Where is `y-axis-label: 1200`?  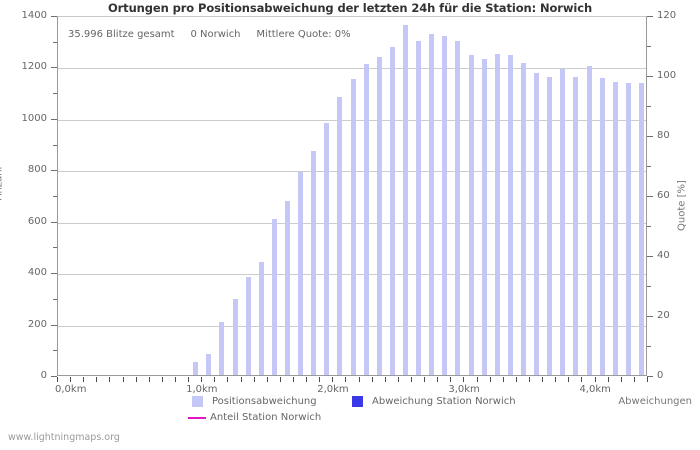
y-axis-label: 1200 is located at coordinates (34, 67).